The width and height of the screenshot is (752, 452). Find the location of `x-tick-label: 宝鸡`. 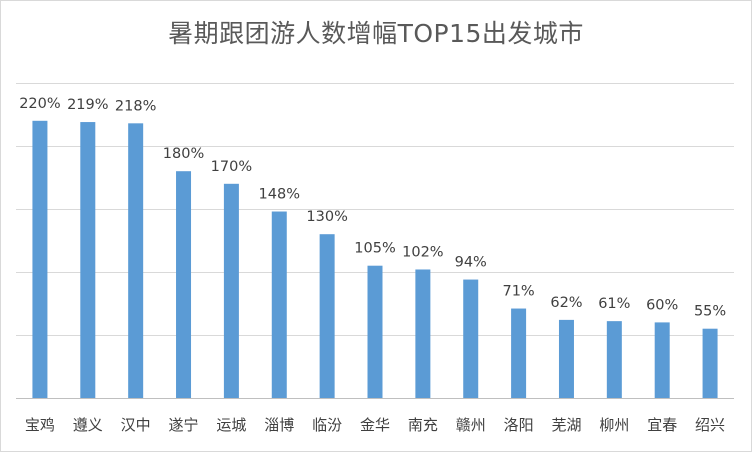

x-tick-label: 宝鸡 is located at coordinates (40, 425).